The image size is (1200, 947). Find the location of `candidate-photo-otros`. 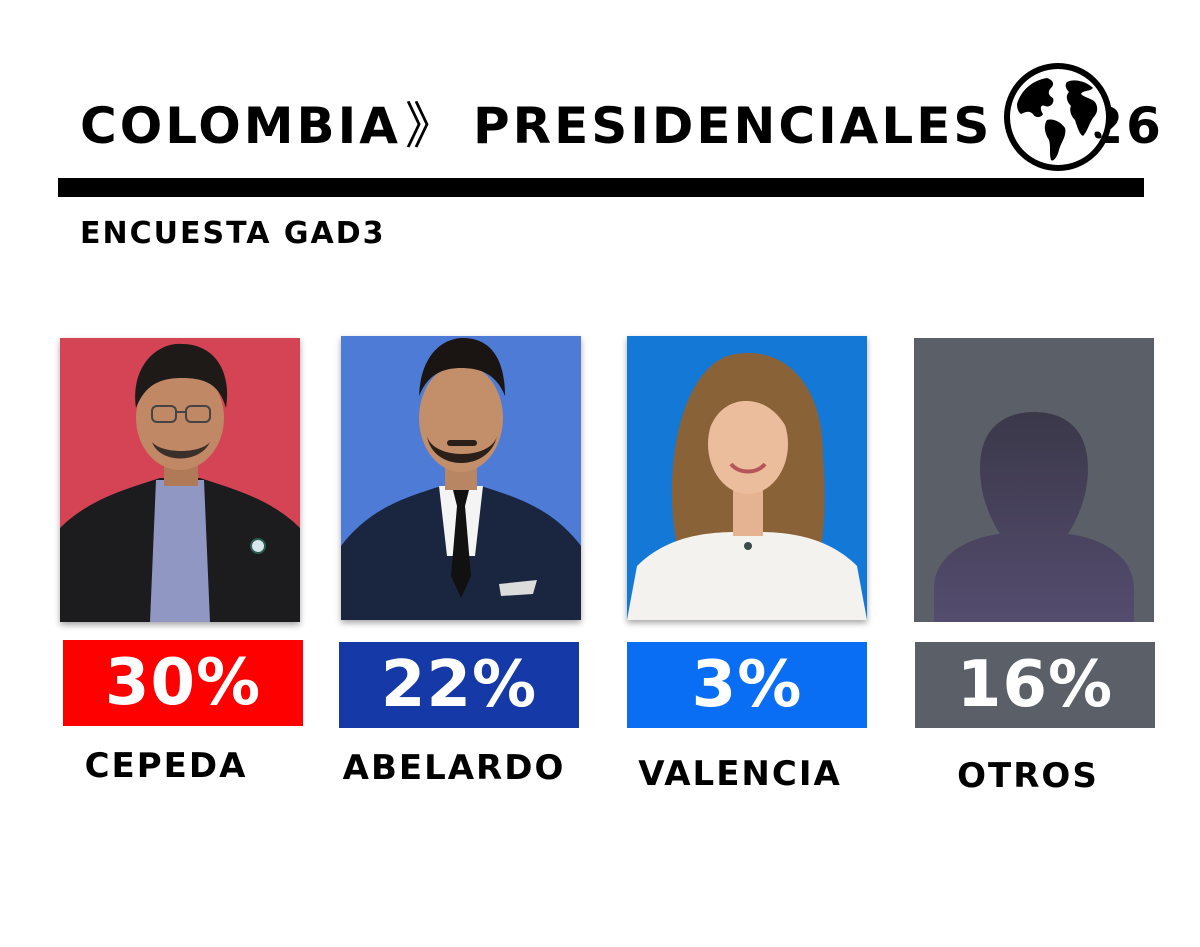

candidate-photo-otros is located at coordinates (1034, 480).